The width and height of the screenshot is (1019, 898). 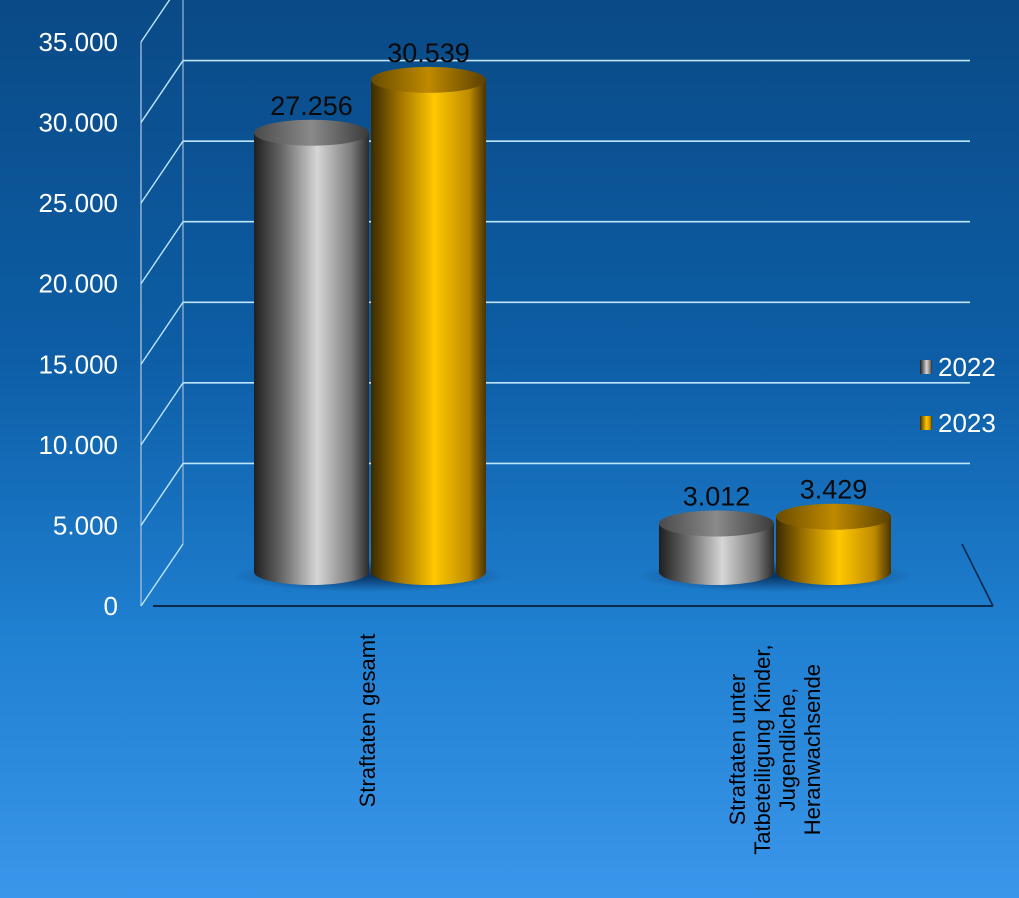 I want to click on y-tick-label: 15.000, so click(x=78, y=364).